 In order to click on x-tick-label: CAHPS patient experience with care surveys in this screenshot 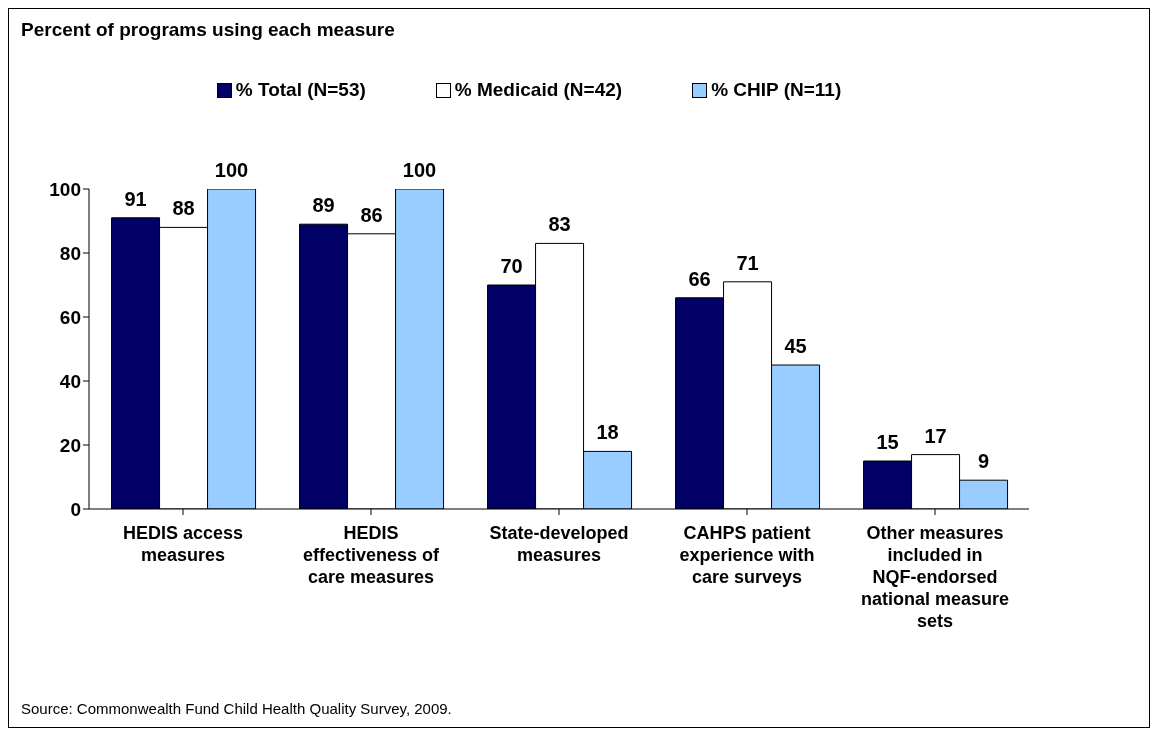, I will do `click(747, 555)`.